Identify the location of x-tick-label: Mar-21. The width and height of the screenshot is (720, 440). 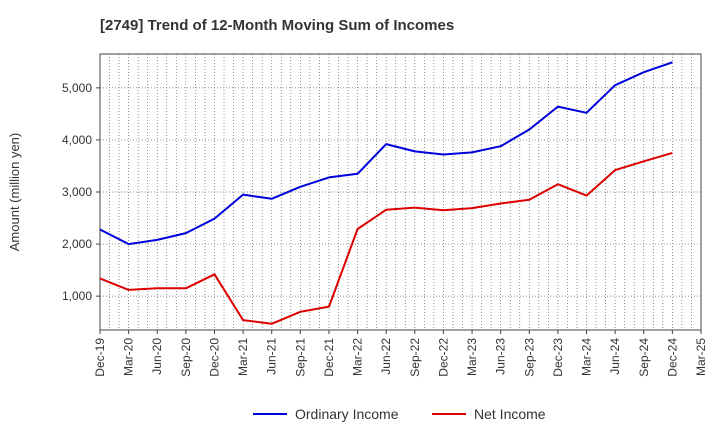
(243, 357).